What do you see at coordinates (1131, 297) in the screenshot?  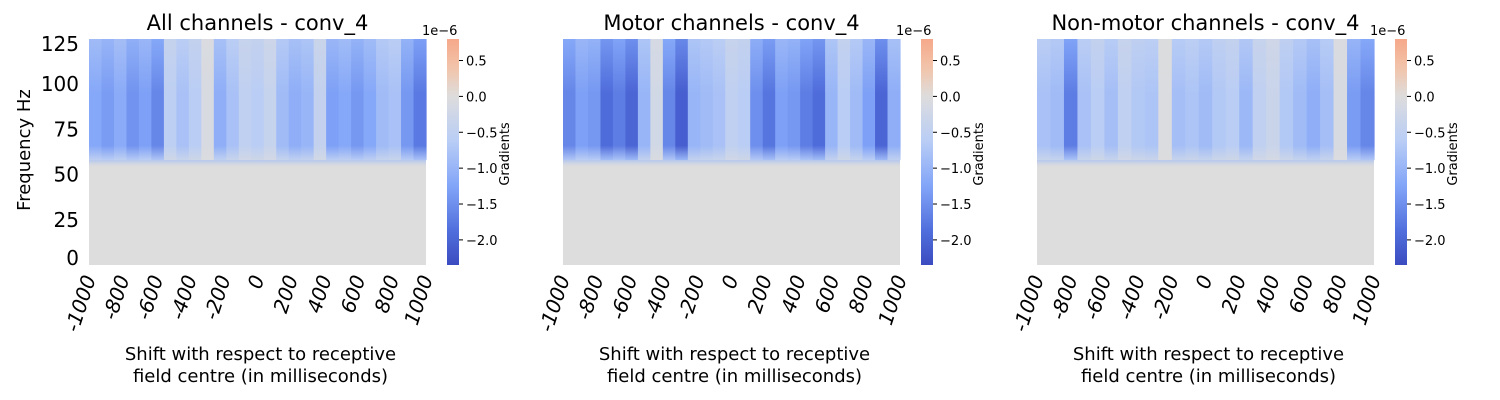 I see `x-tick-label: -400` at bounding box center [1131, 297].